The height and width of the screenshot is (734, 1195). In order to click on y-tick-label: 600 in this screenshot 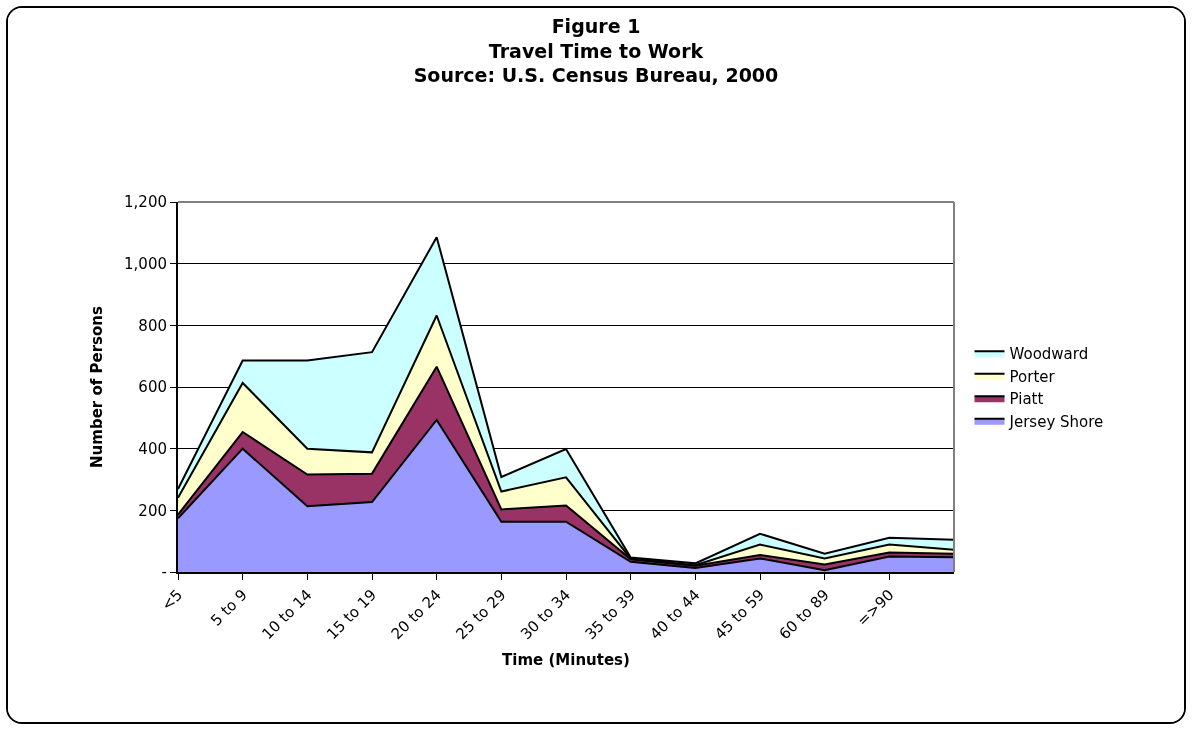, I will do `click(152, 387)`.